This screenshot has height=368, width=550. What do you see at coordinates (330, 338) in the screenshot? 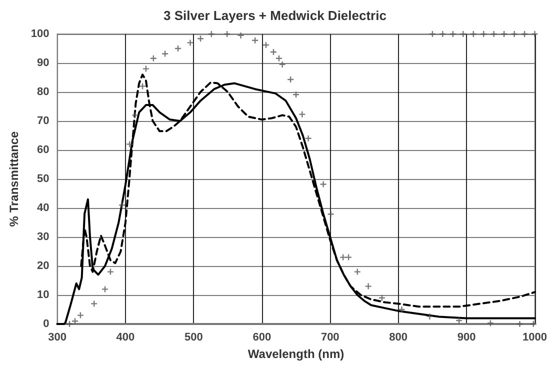
I see `x-tick-label: 700` at bounding box center [330, 338].